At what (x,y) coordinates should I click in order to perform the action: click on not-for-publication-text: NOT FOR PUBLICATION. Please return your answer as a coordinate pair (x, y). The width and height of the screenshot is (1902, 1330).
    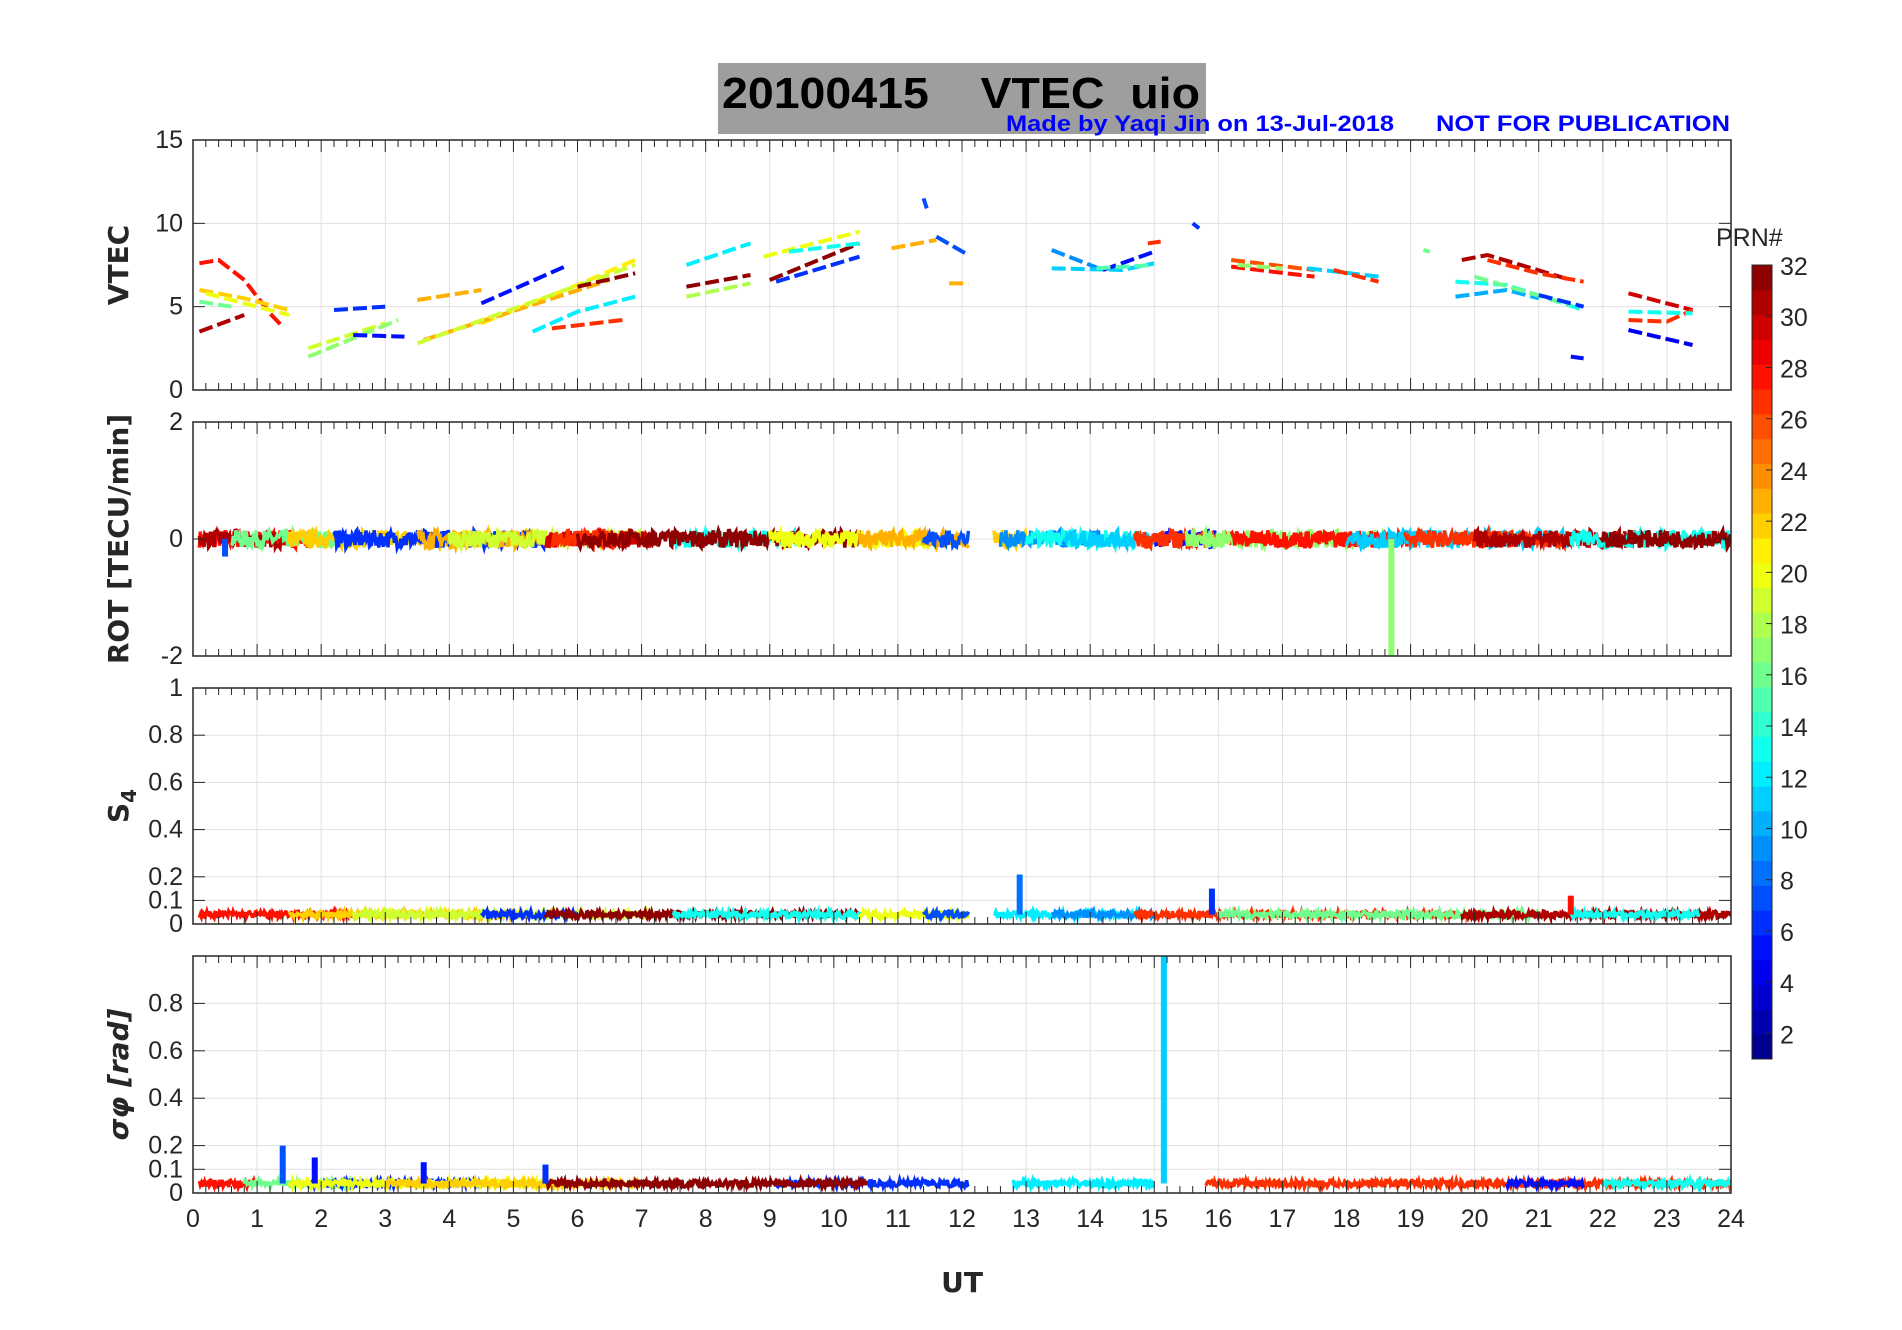
    Looking at the image, I should click on (1583, 123).